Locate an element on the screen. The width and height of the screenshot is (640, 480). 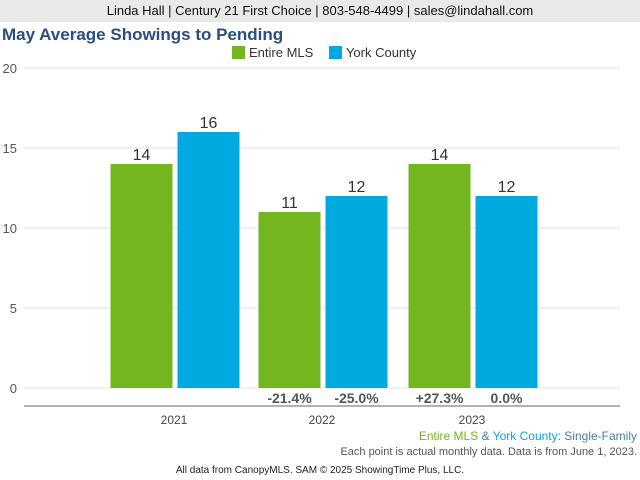
note-entire-mls: Entire MLS is located at coordinates (448, 436).